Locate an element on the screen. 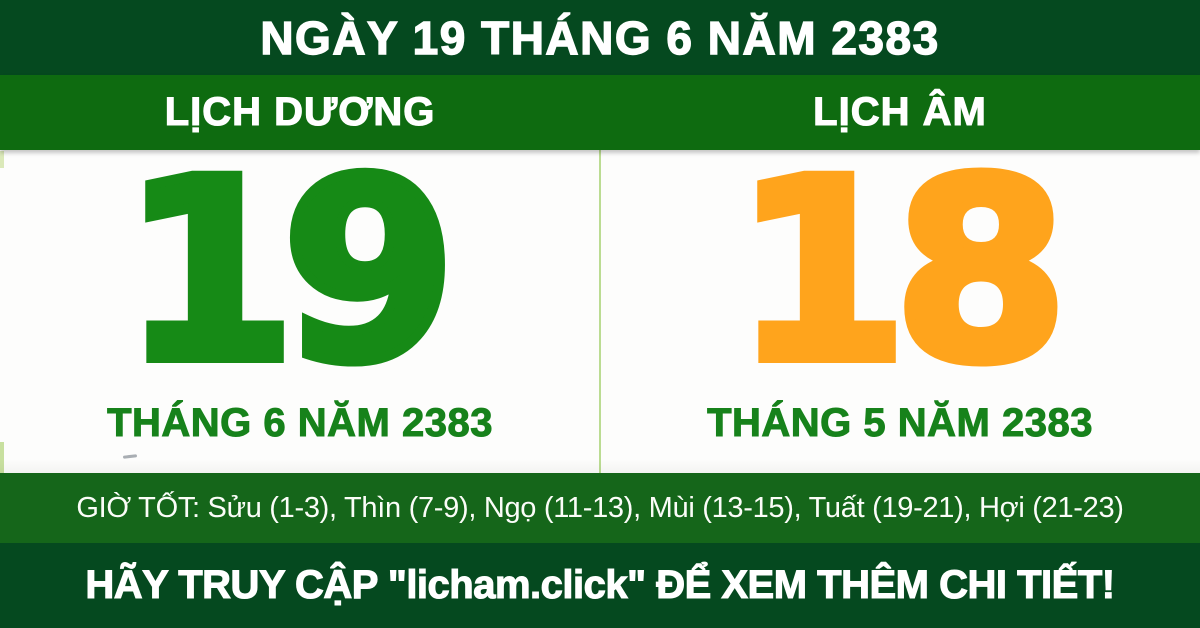 The image size is (1200, 628). calendar-type-band: LỊCH DƯƠNG LỊCH ÂM is located at coordinates (600, 112).